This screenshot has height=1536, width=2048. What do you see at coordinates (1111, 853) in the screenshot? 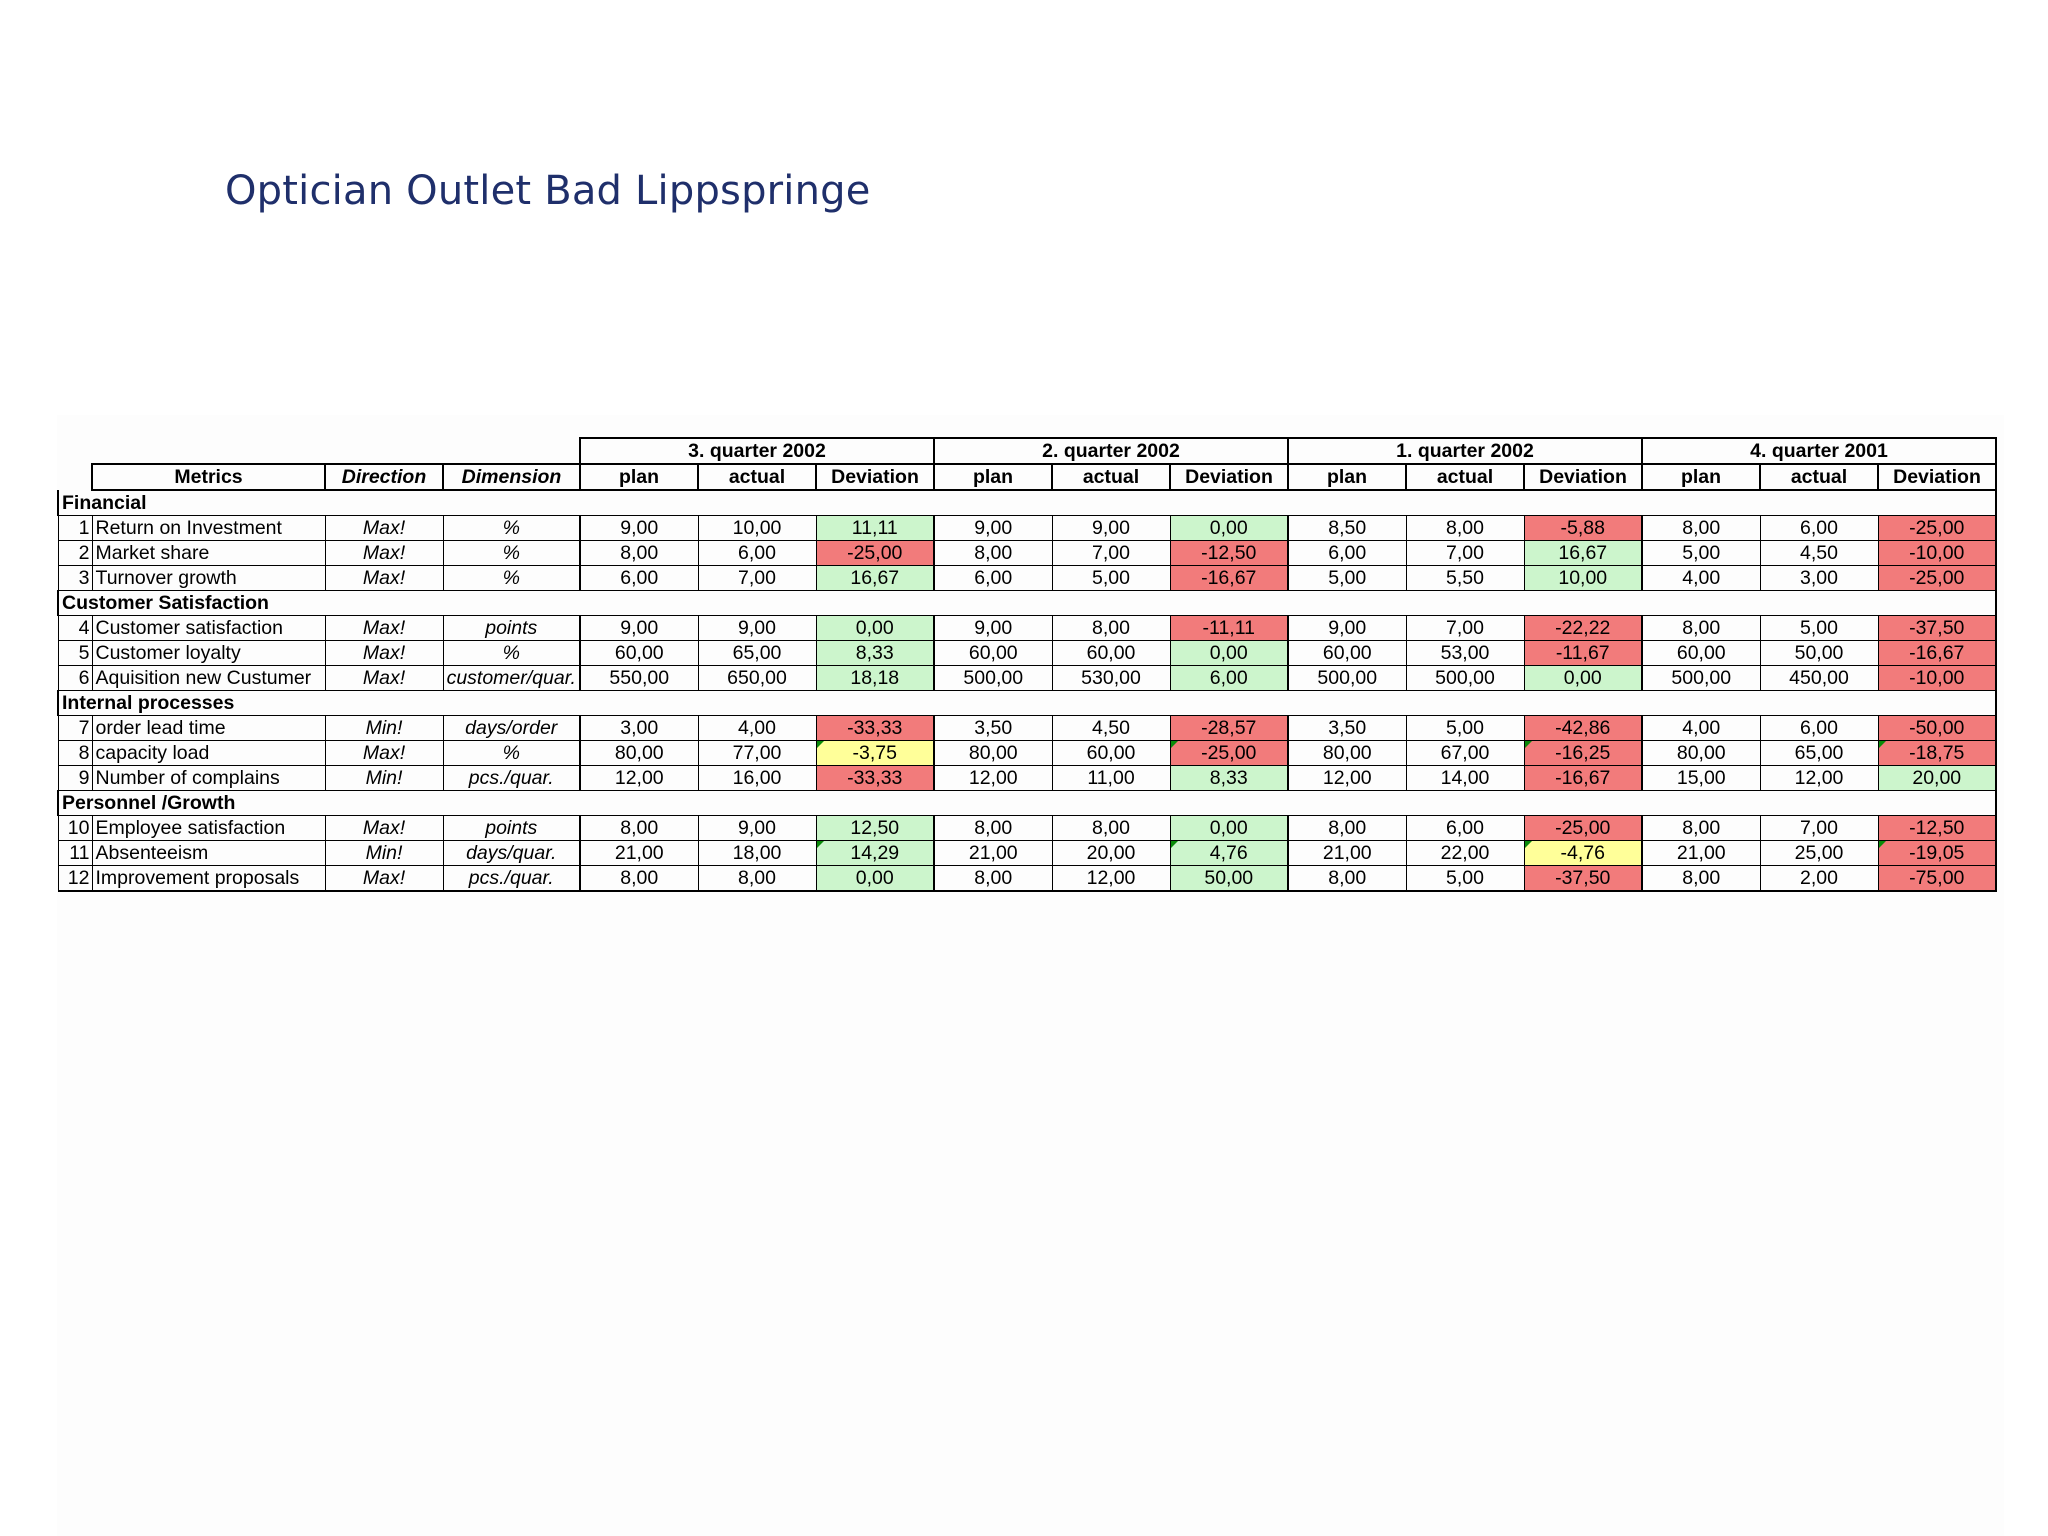
I see `actual-value: 20,00` at bounding box center [1111, 853].